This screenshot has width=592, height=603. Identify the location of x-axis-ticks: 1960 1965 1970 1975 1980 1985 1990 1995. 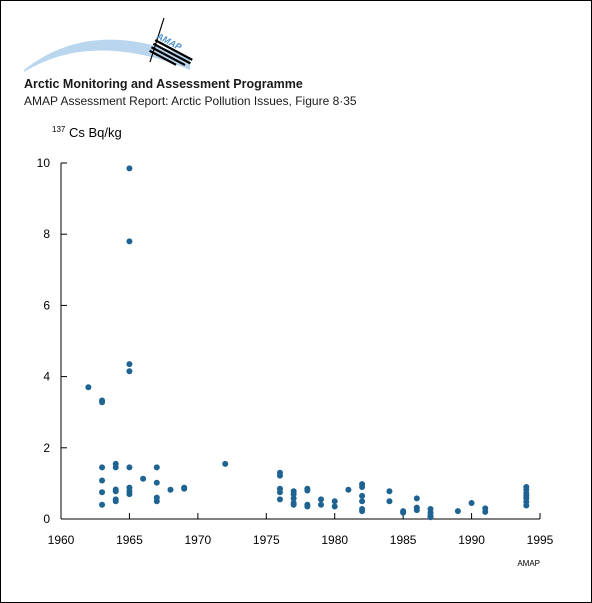
(301, 530).